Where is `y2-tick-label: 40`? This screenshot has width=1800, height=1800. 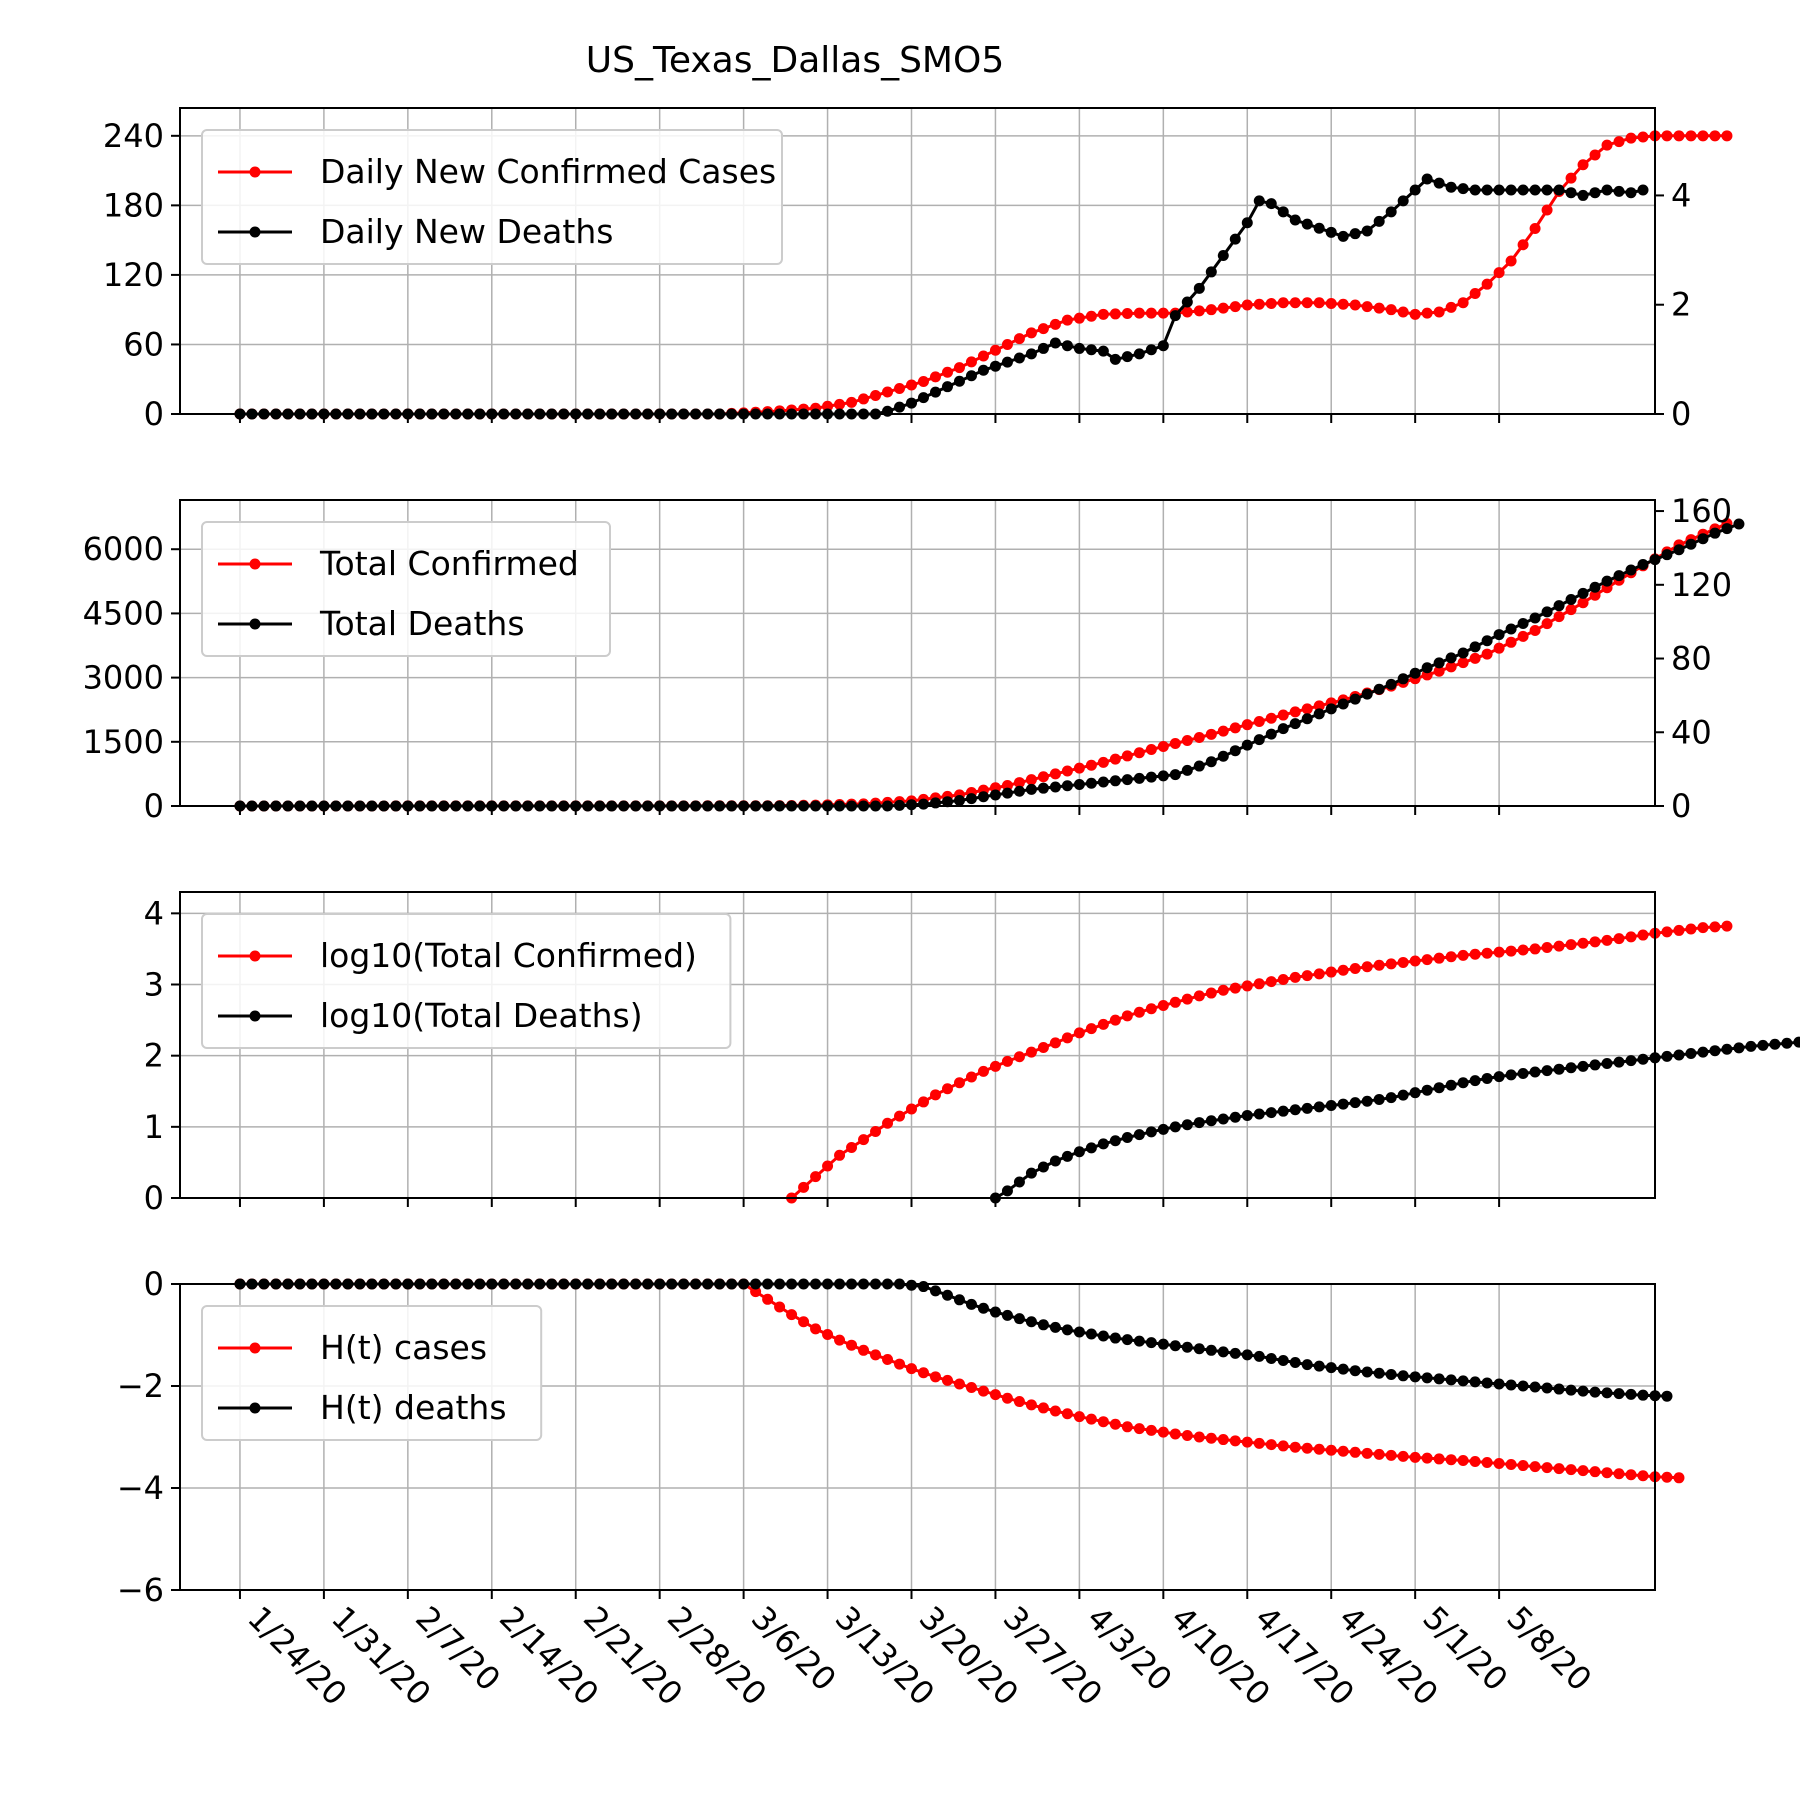 y2-tick-label: 40 is located at coordinates (1691, 732).